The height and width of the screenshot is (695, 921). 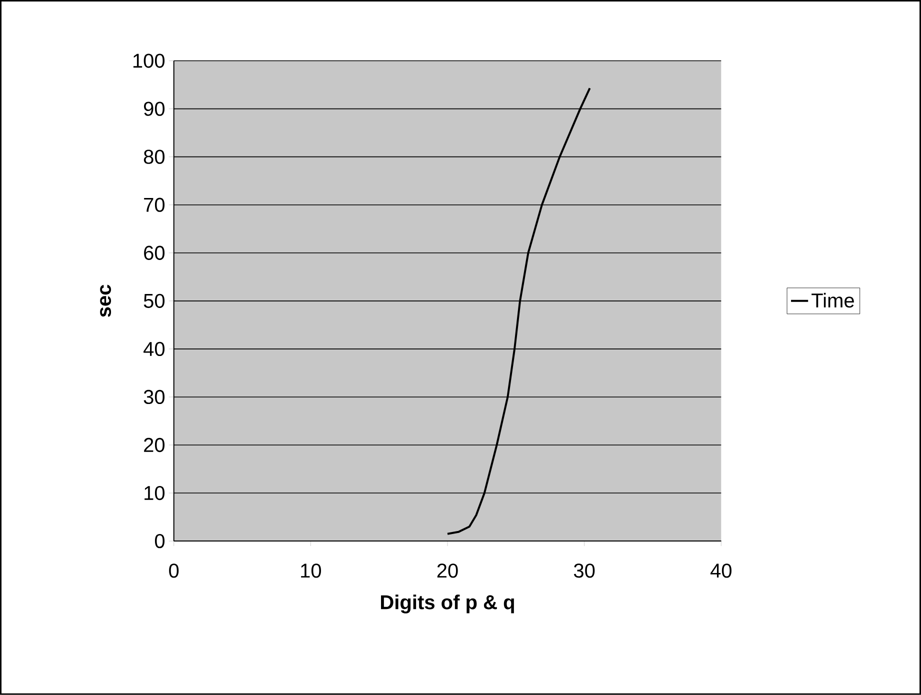 What do you see at coordinates (154, 157) in the screenshot?
I see `y-tick-label: 80` at bounding box center [154, 157].